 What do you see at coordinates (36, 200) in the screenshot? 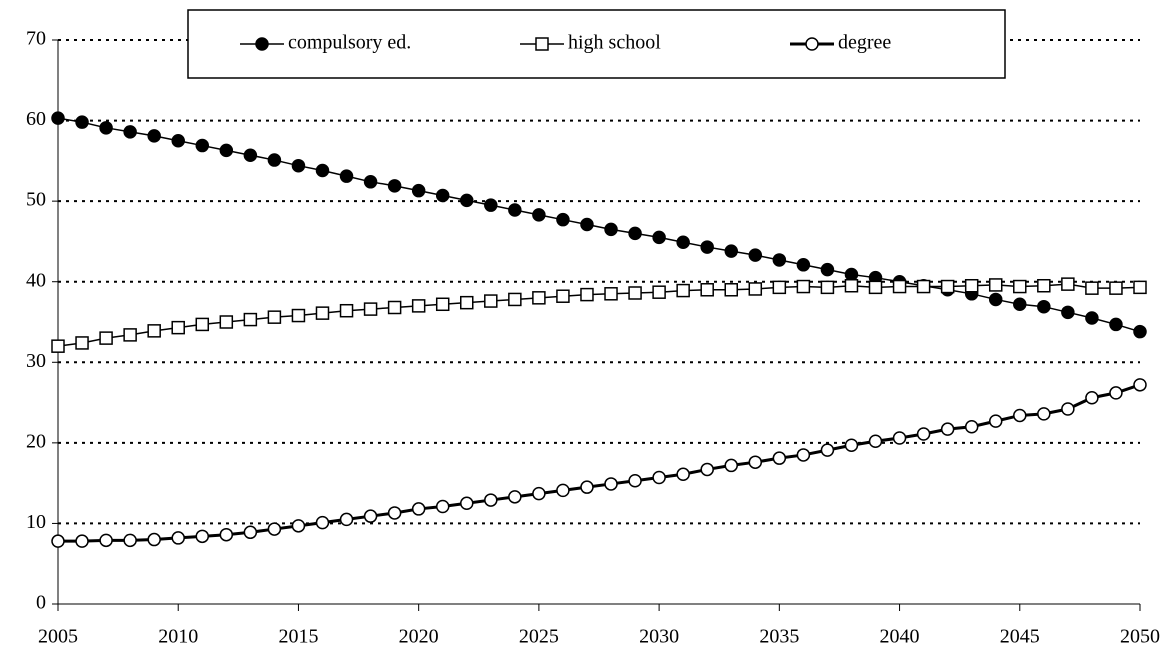
I see `y-tick-label: 50` at bounding box center [36, 200].